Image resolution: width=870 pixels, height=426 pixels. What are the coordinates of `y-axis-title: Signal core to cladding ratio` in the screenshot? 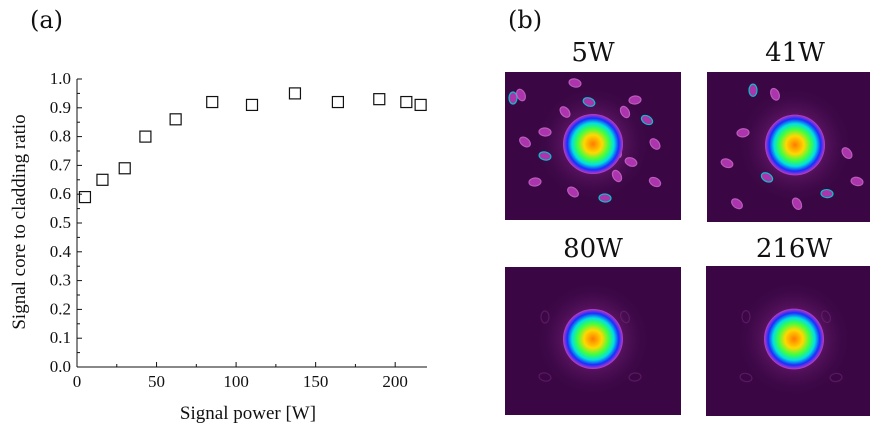 It's located at (19, 221).